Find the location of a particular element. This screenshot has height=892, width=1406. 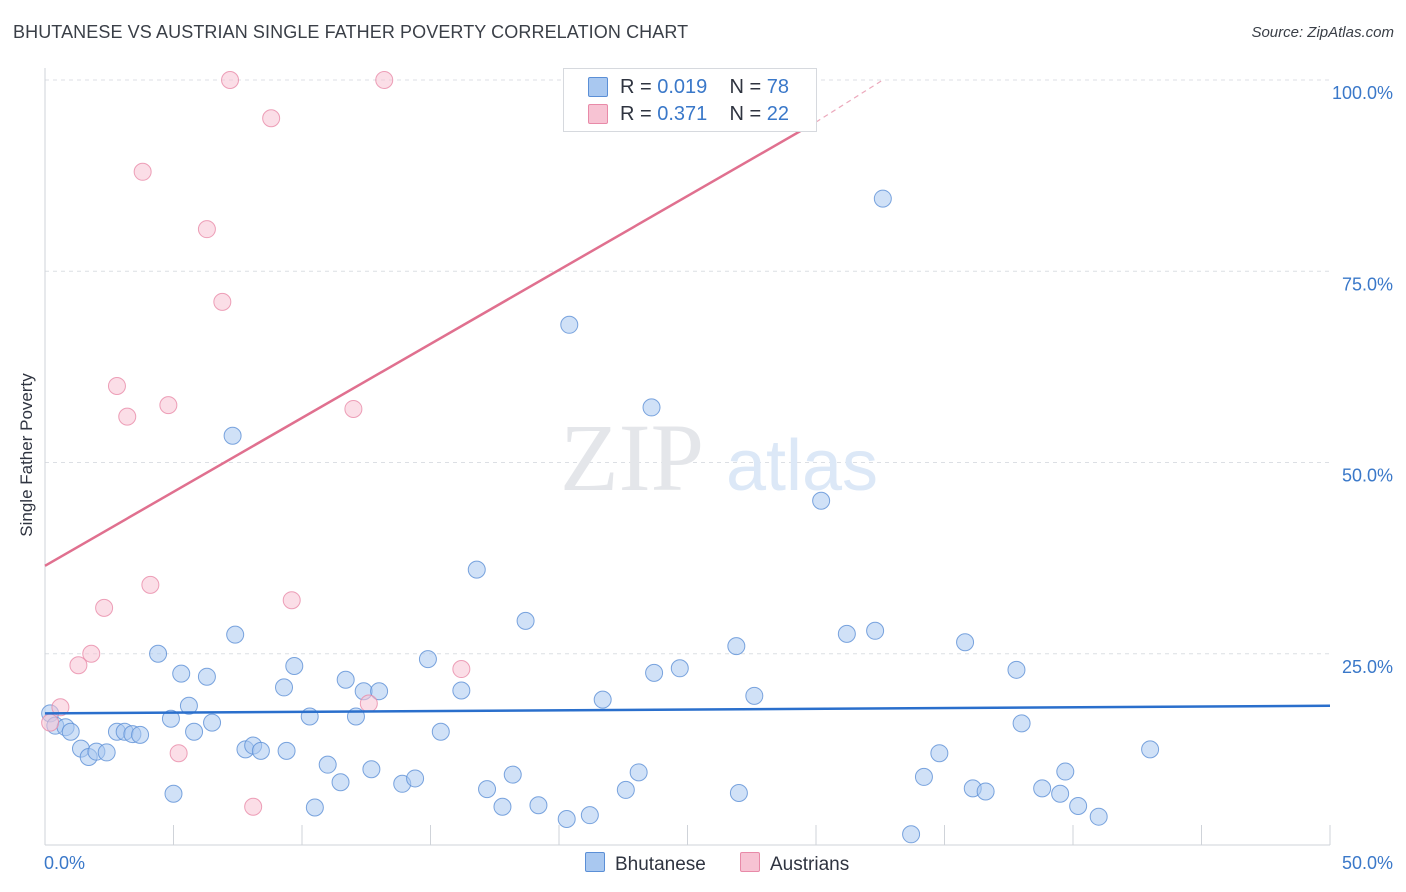

y-tick-label: 100.0% is located at coordinates (1362, 93).